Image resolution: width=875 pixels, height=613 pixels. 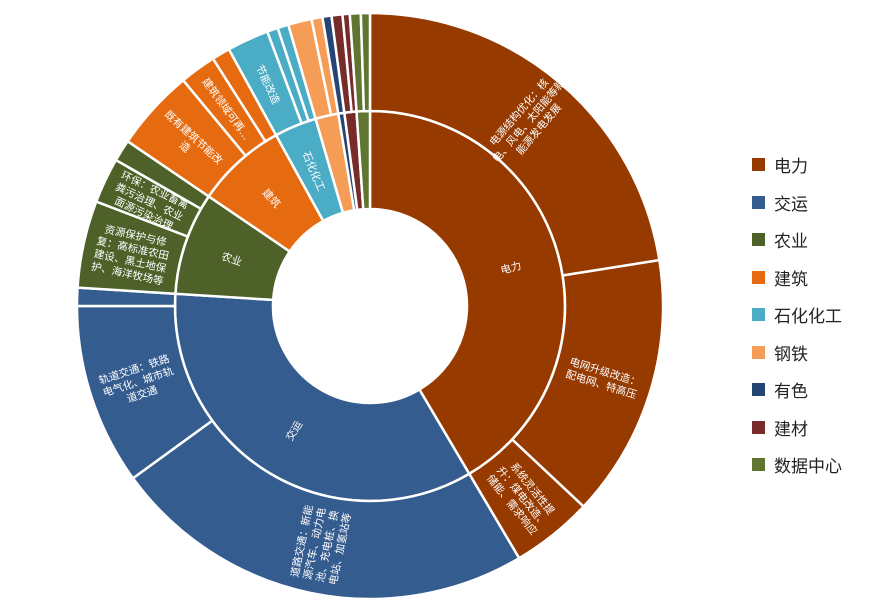 I want to click on legend-item-0: 电力, so click(x=797, y=165).